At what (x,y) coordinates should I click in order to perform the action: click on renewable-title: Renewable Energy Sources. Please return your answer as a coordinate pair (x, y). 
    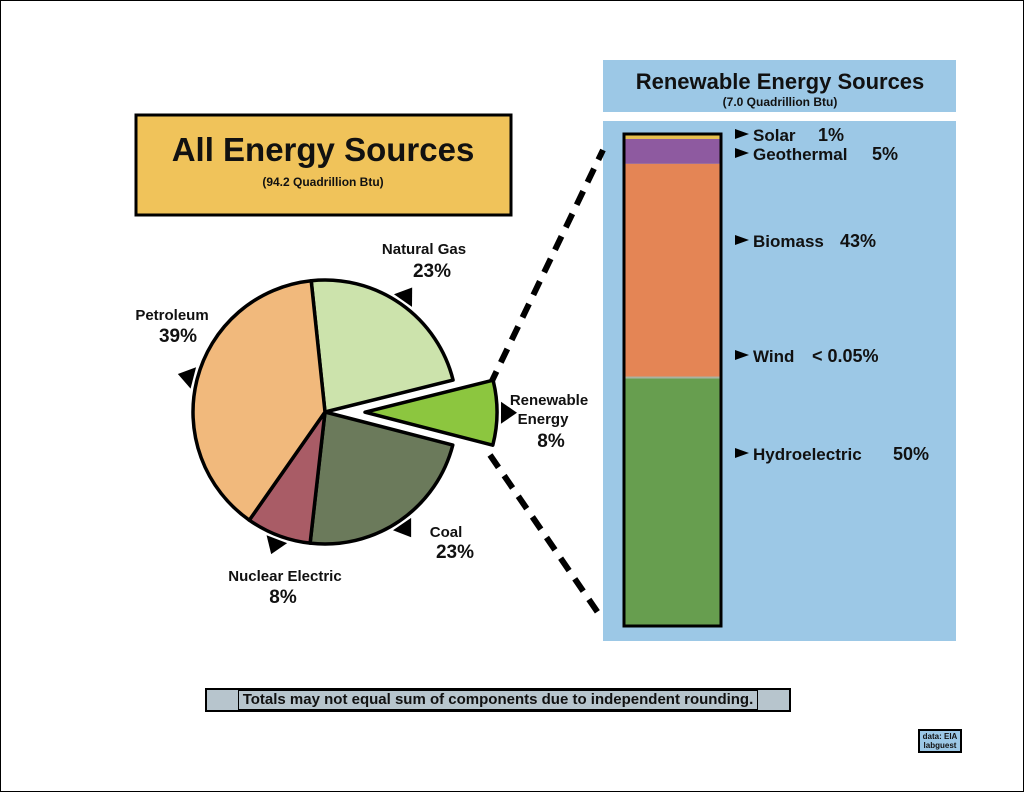
    Looking at the image, I should click on (780, 81).